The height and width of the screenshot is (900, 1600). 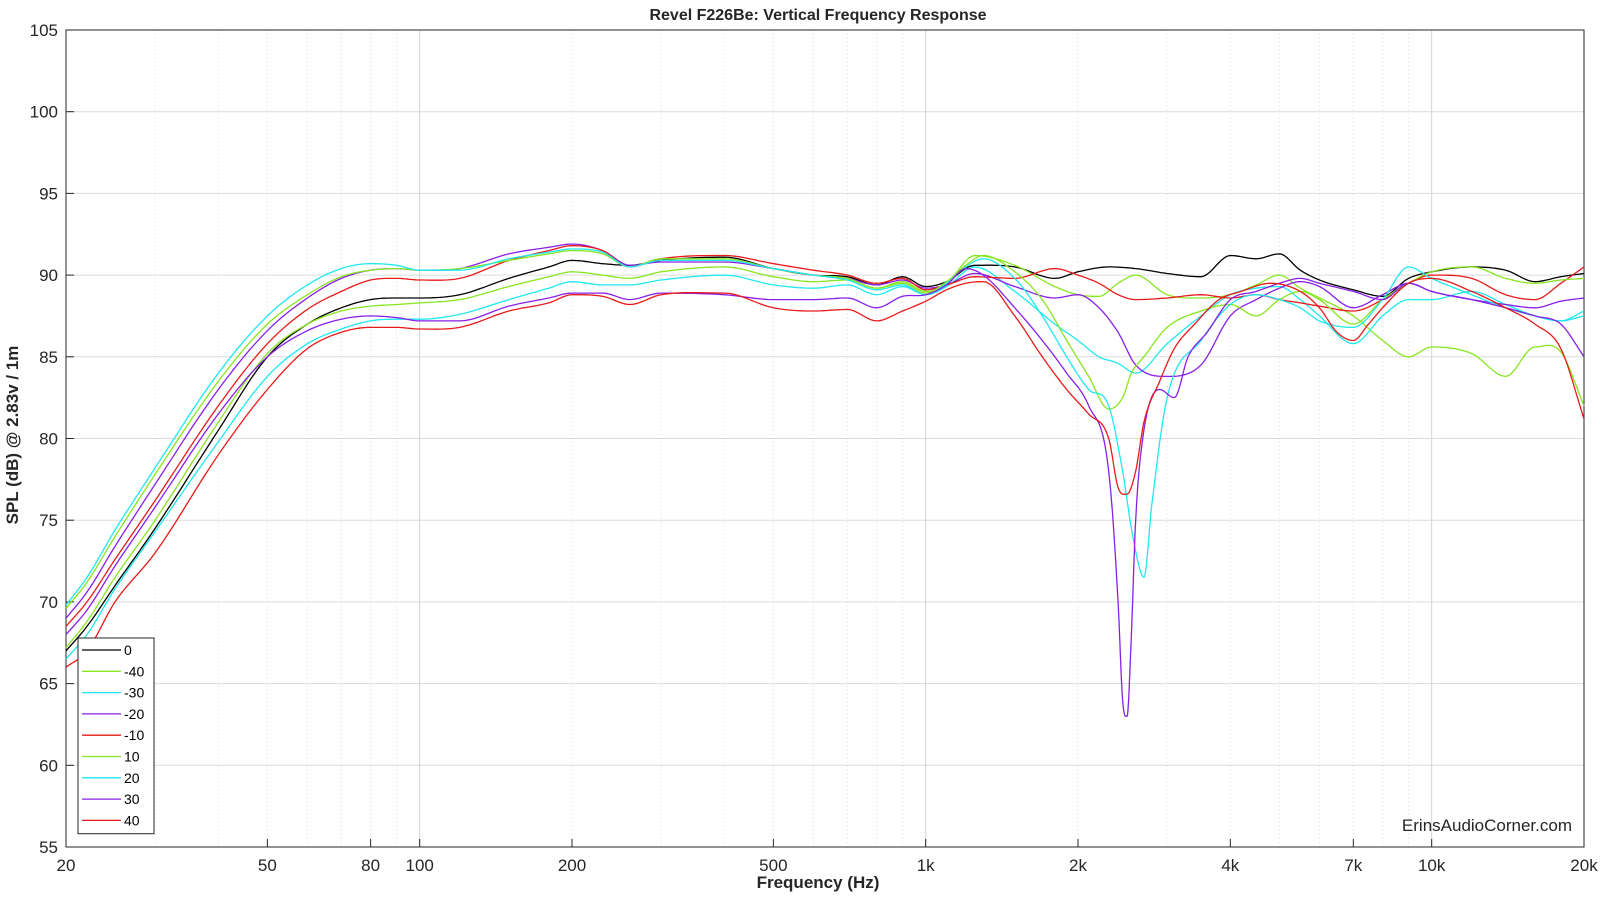 I want to click on x-tick-label: 4k, so click(x=1230, y=865).